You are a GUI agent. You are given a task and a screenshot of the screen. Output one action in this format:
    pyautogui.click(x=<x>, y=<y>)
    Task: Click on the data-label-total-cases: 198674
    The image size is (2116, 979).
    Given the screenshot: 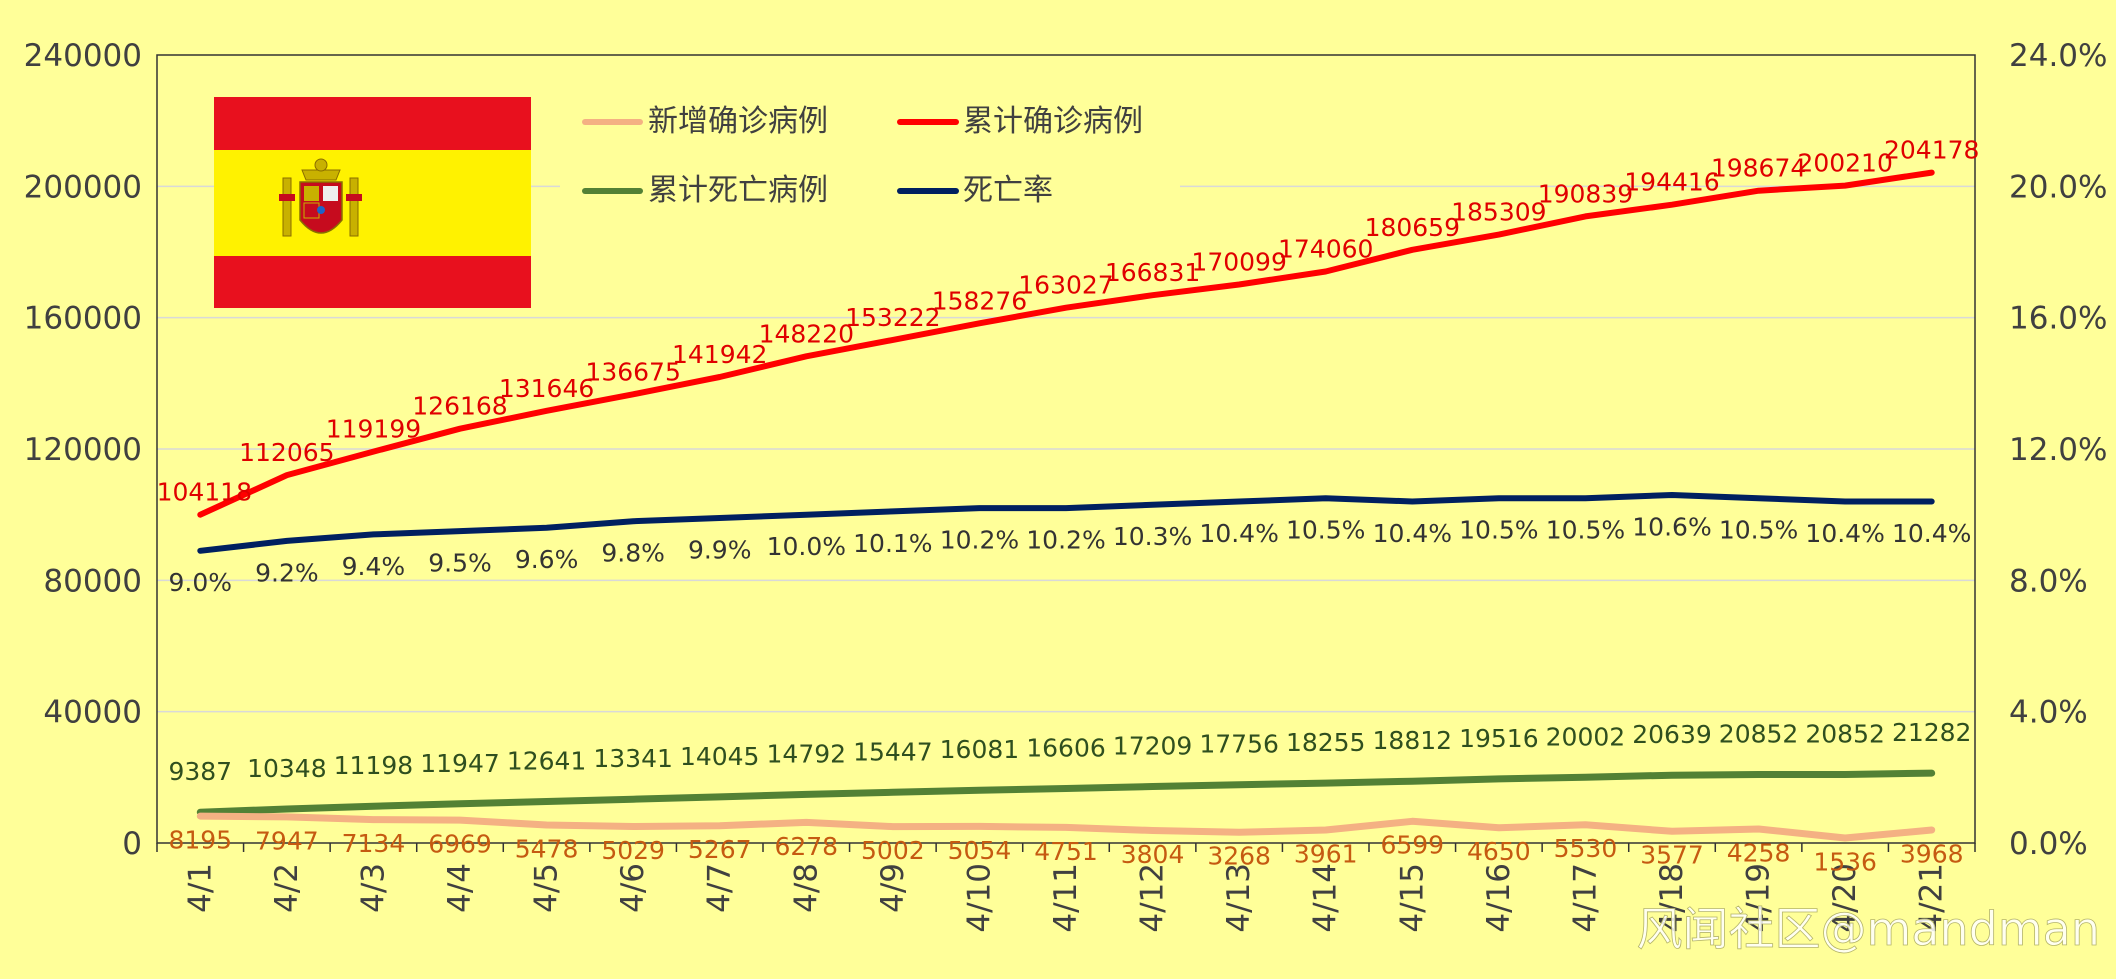 What is the action you would take?
    pyautogui.click(x=1758, y=168)
    